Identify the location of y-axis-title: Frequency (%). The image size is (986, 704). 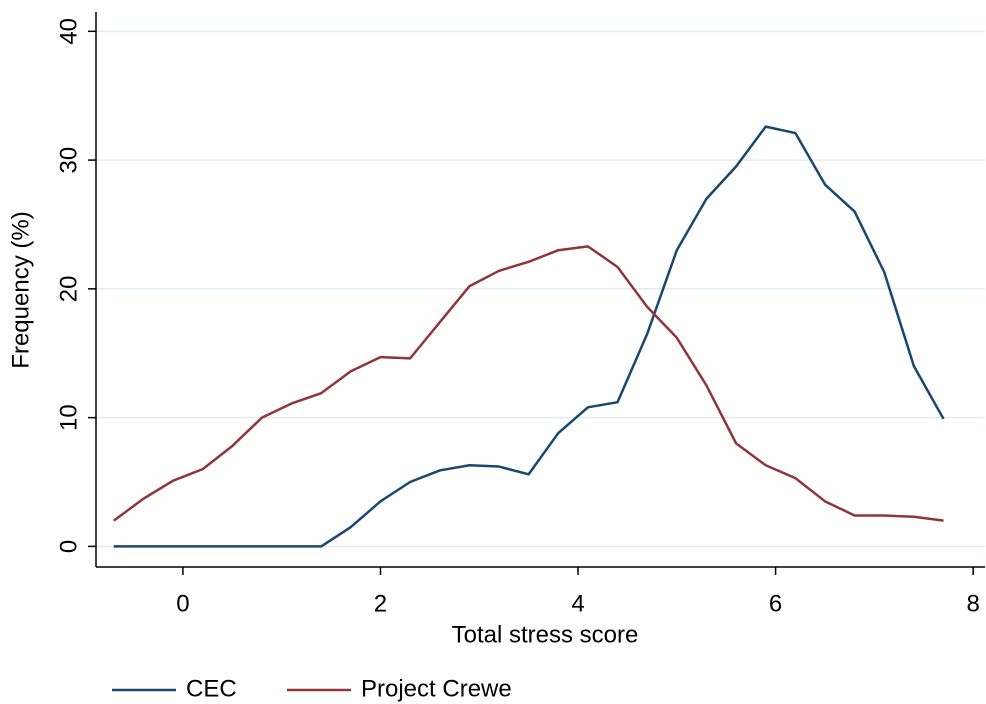
(20, 289).